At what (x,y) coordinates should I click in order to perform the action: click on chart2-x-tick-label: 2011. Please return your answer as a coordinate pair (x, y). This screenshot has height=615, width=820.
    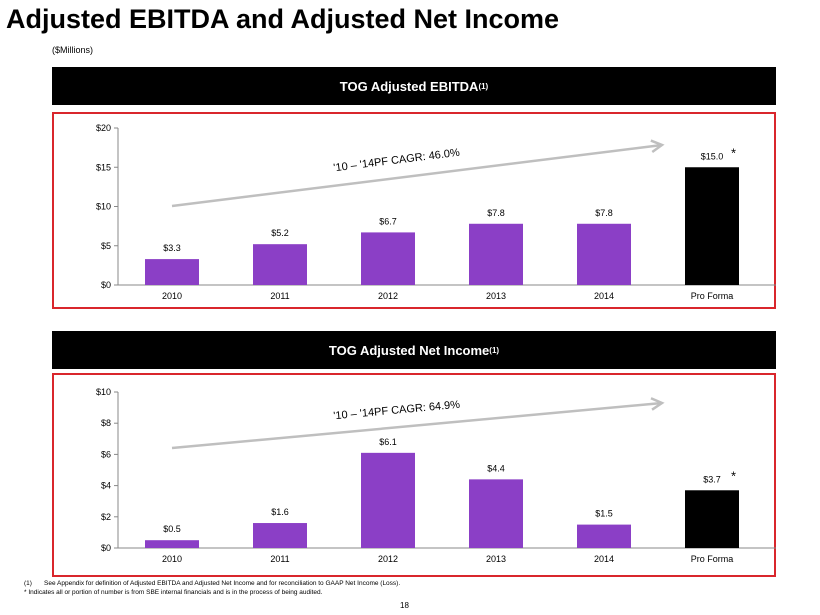
    Looking at the image, I should click on (279, 559).